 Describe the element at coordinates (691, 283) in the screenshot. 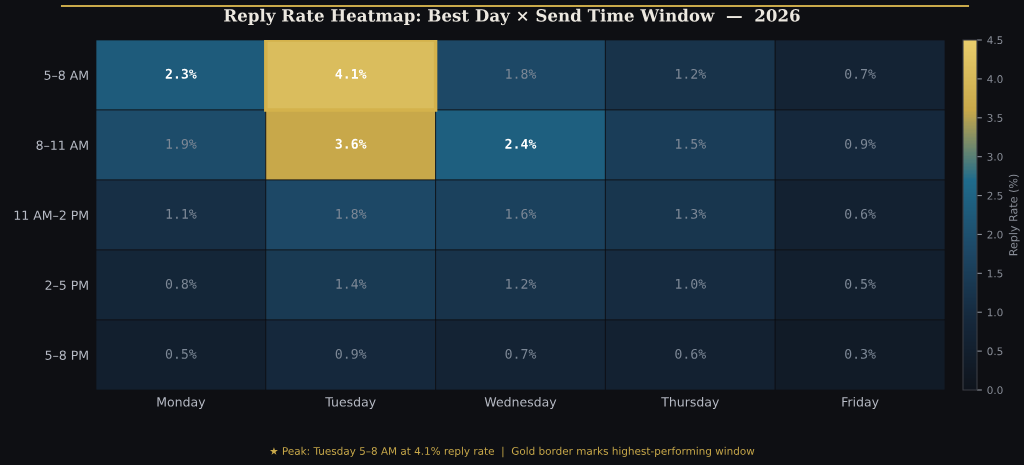

I see `data-label: 1.0%` at that location.